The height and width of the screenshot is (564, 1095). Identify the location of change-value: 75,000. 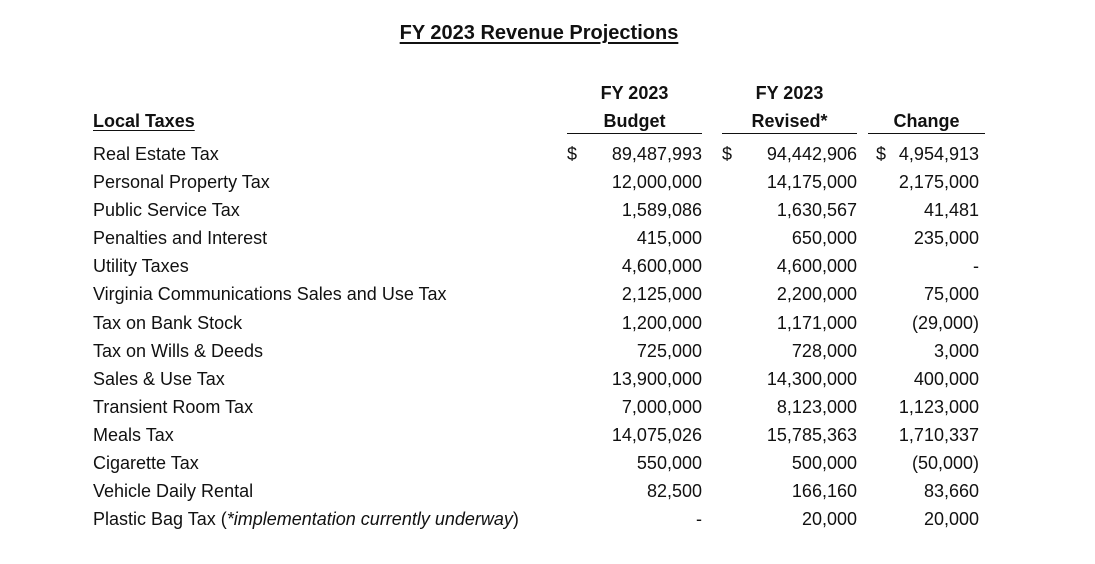
(951, 294).